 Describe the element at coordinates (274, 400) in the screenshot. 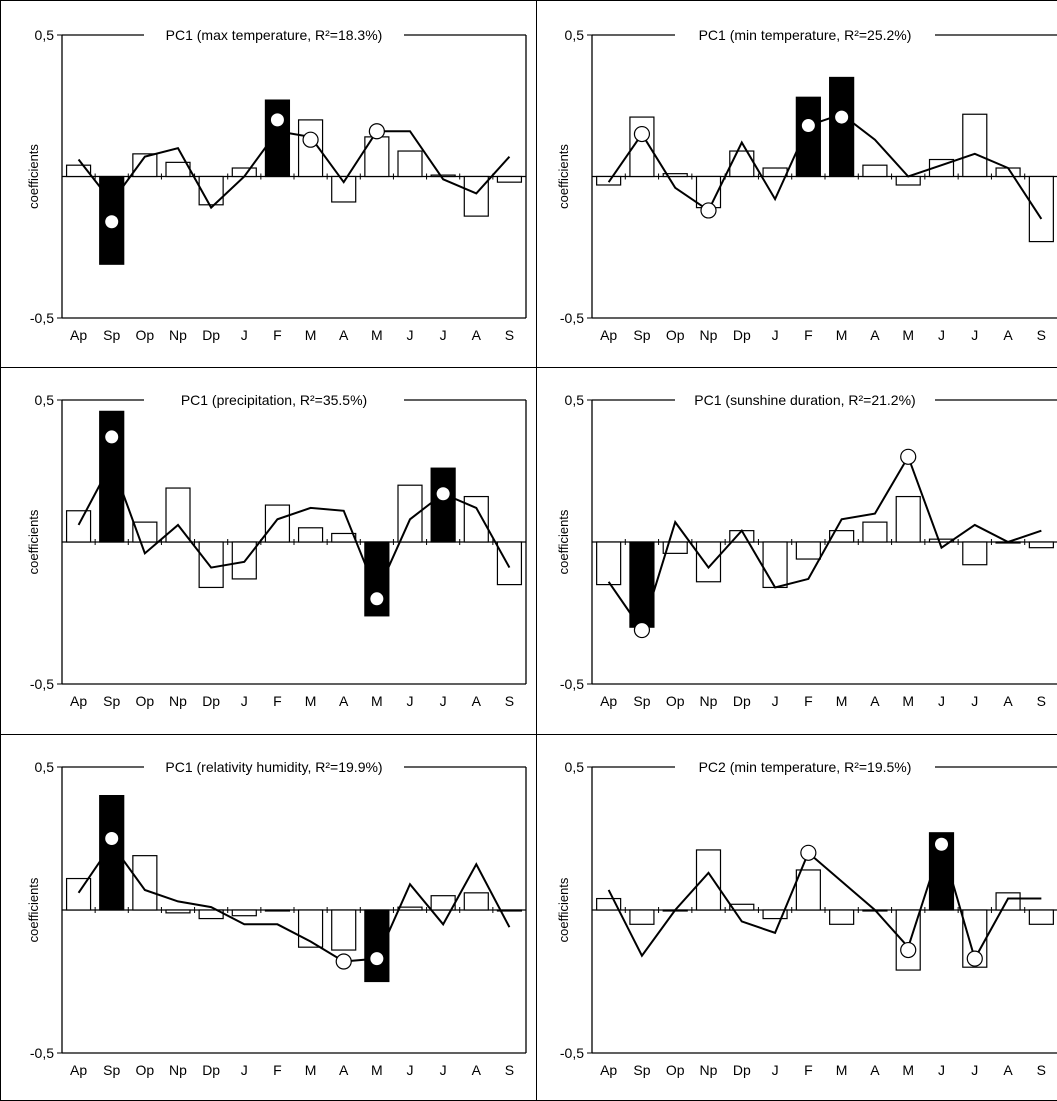

I see `chart-title: PC1 (precipitation, R²=35.5%)` at that location.